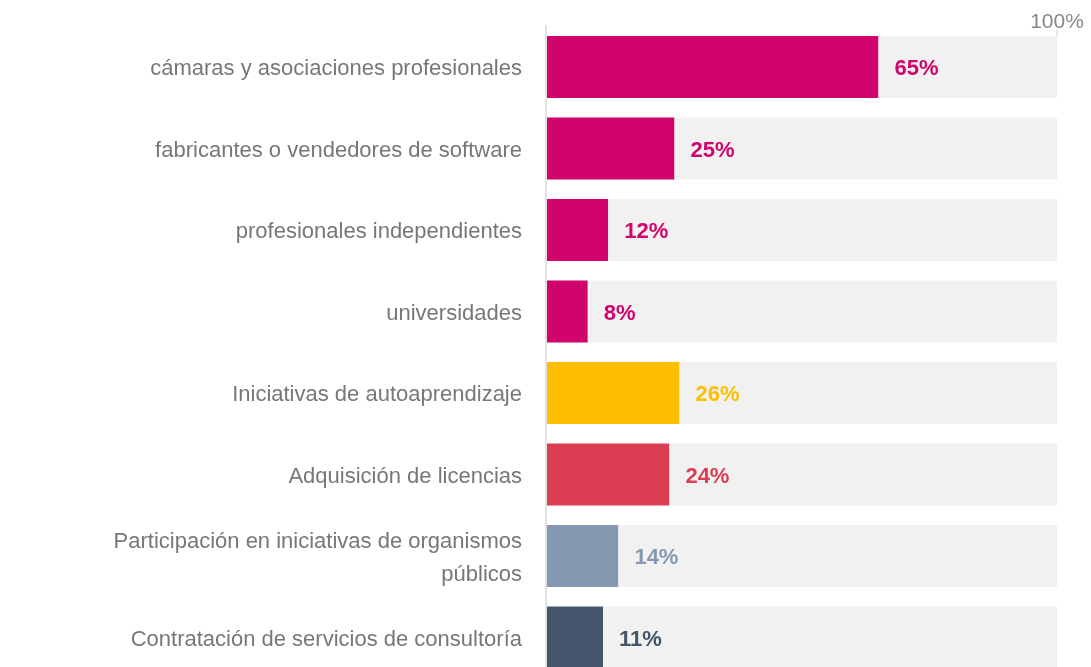  Describe the element at coordinates (405, 475) in the screenshot. I see `y-tick-label: Adquisición de licencias` at that location.